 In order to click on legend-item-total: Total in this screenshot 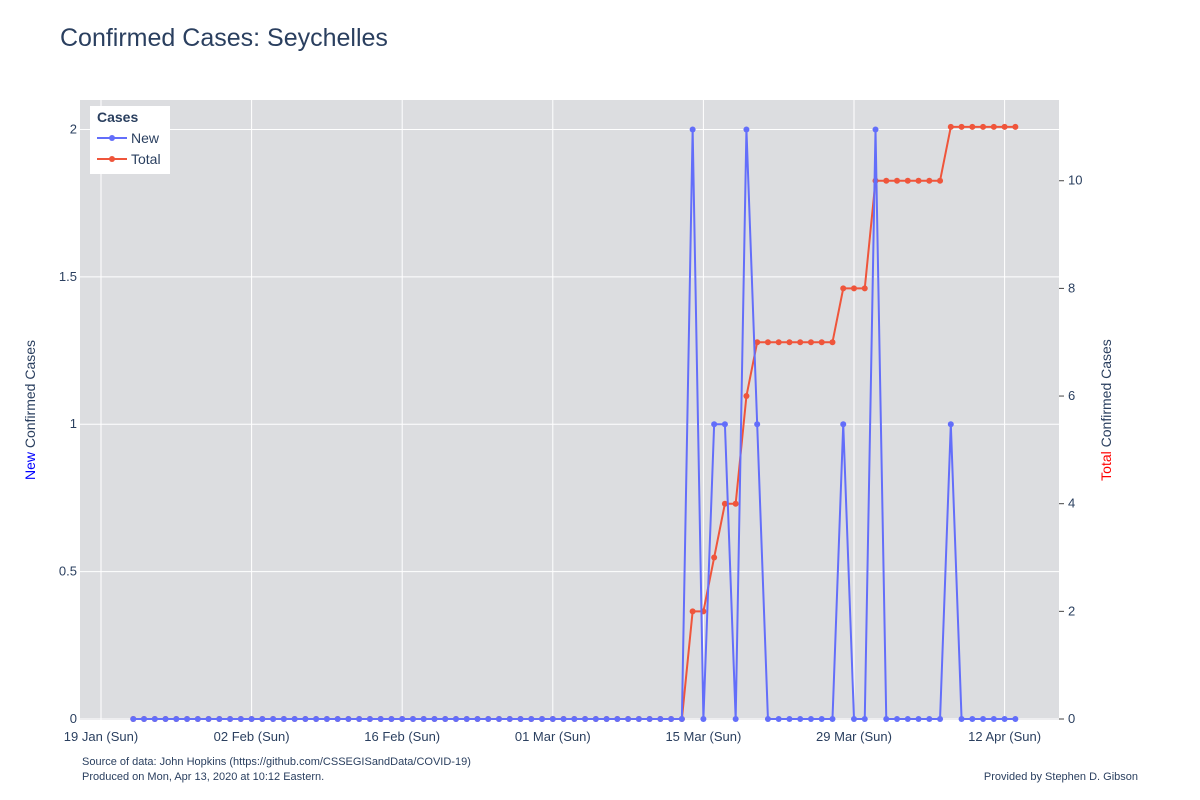, I will do `click(129, 159)`.